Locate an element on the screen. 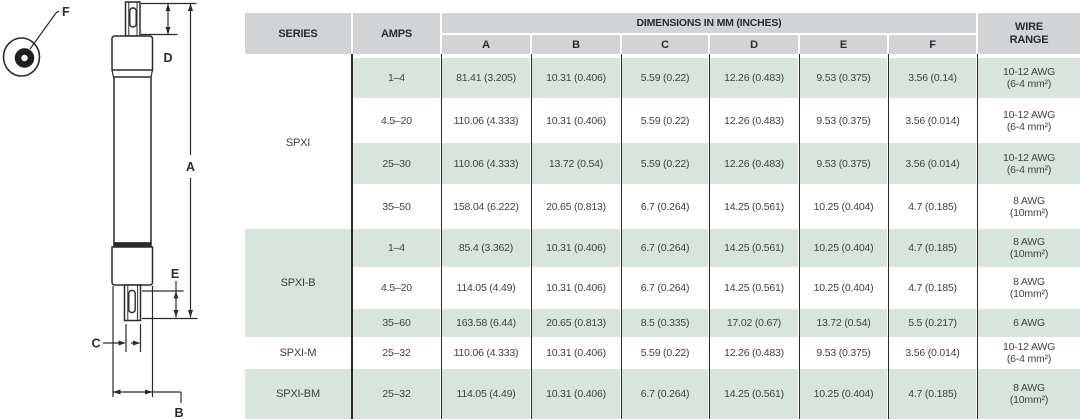 Image resolution: width=1080 pixels, height=419 pixels. header-dim-c: C is located at coordinates (665, 44).